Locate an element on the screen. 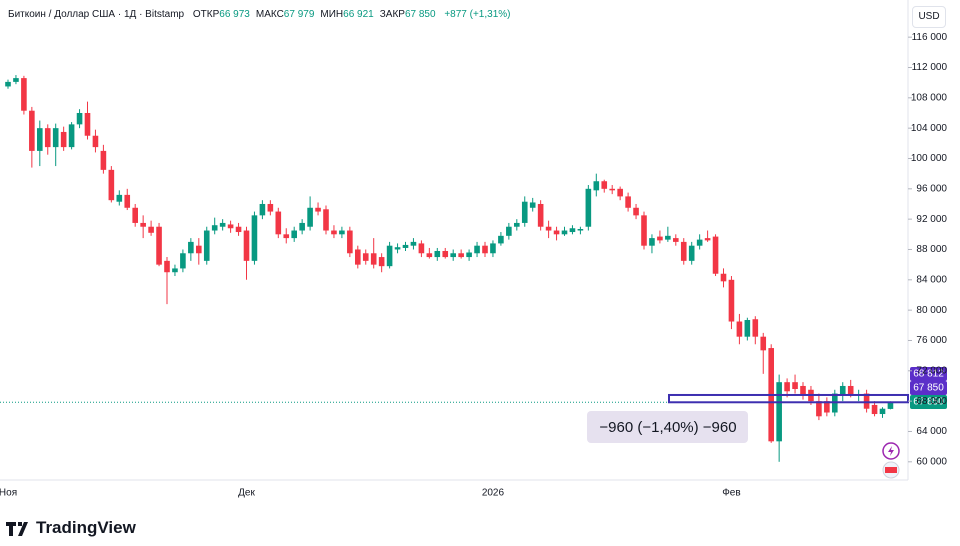  ohlc: ОТКР66 973 МАКС67 979 МИН66 921 ЗАКР67 850 is located at coordinates (311, 14).